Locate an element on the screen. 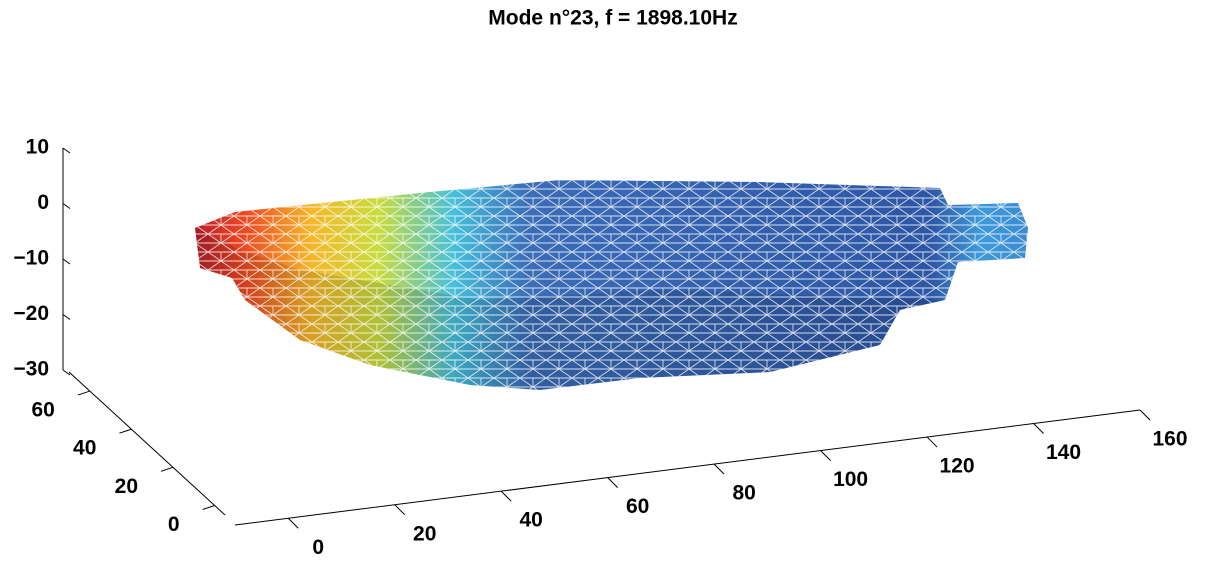 The height and width of the screenshot is (567, 1226). x-tick-label: 120 is located at coordinates (957, 466).